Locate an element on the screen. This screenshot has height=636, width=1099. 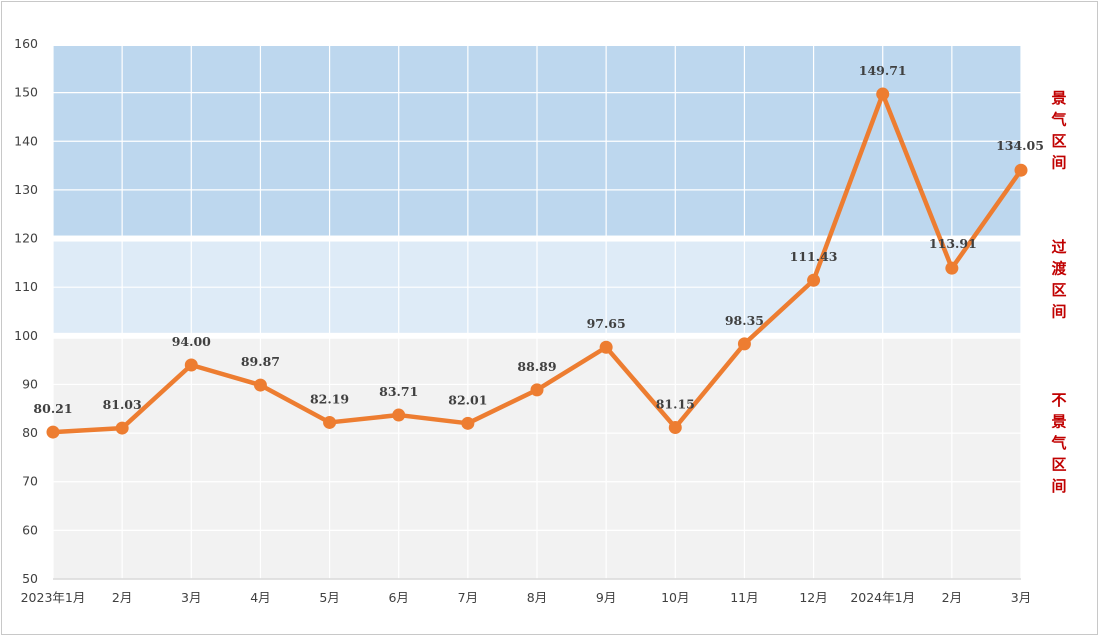
data-label: 113.91 is located at coordinates (953, 243).